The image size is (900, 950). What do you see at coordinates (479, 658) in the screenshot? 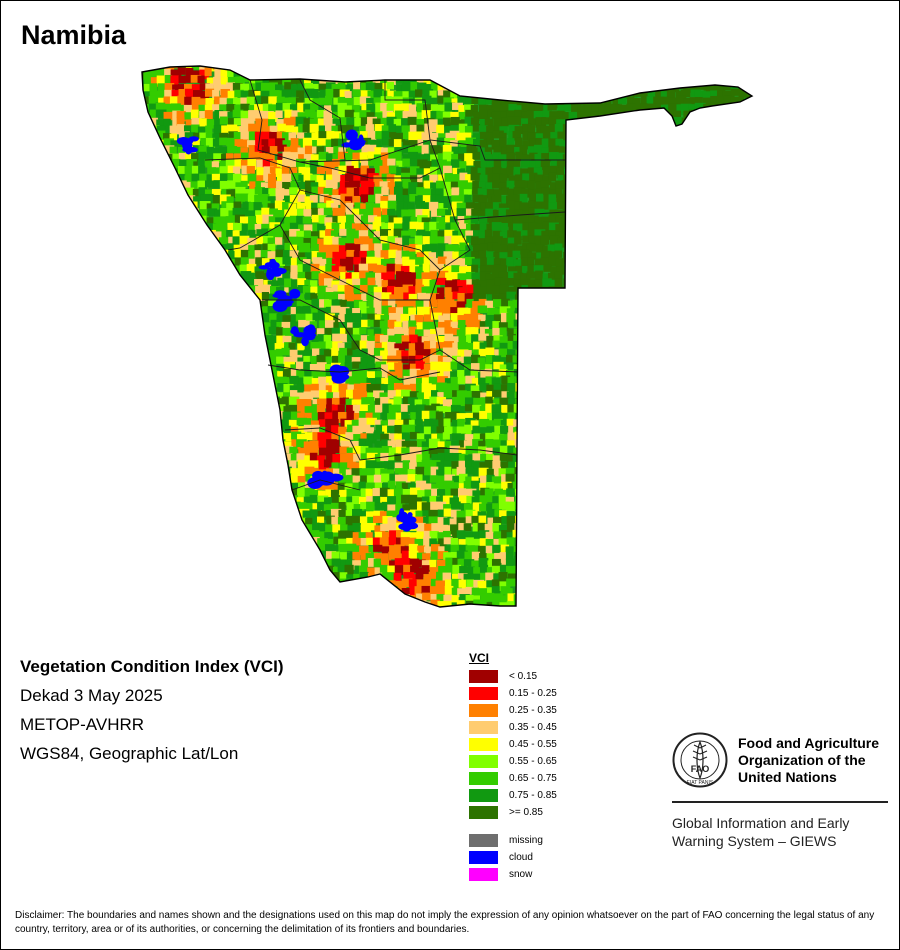
I see `legend-title: VCI` at bounding box center [479, 658].